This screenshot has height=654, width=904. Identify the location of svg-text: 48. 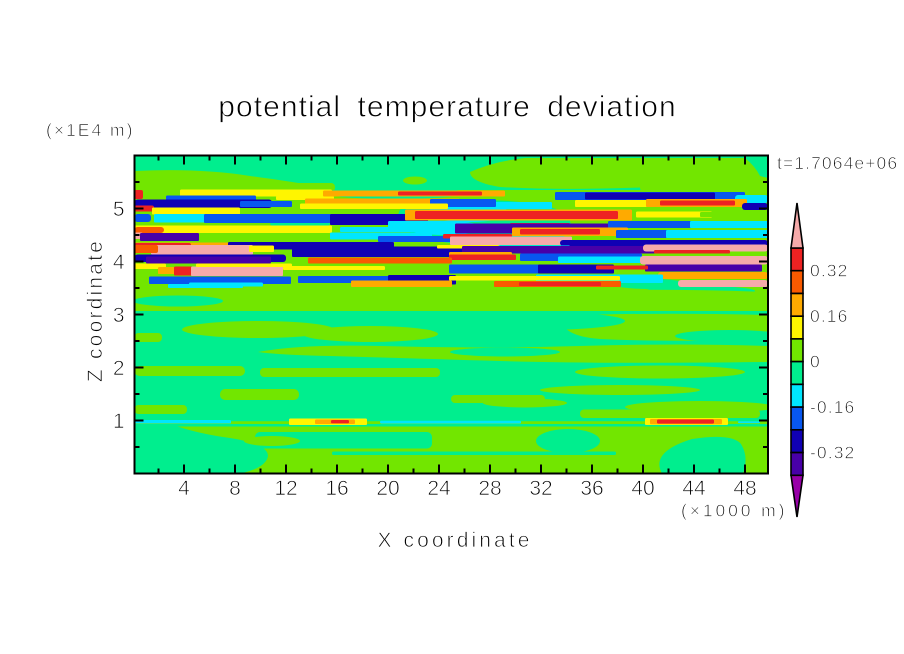
(744, 488).